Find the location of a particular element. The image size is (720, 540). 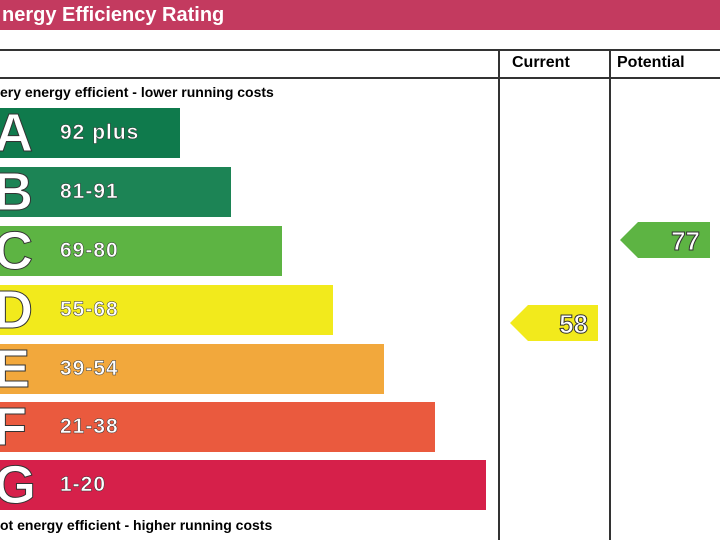

band-letter: A is located at coordinates (17, 133).